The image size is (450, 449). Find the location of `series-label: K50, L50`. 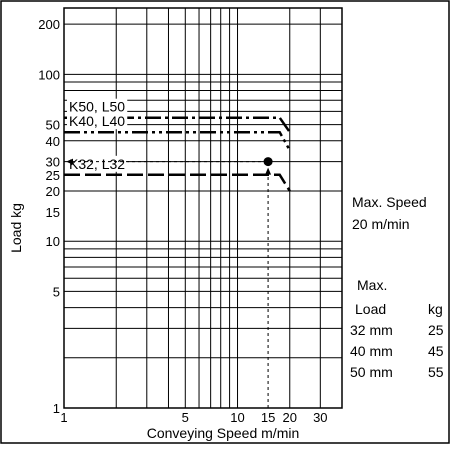

series-label: K50, L50 is located at coordinates (97, 107).